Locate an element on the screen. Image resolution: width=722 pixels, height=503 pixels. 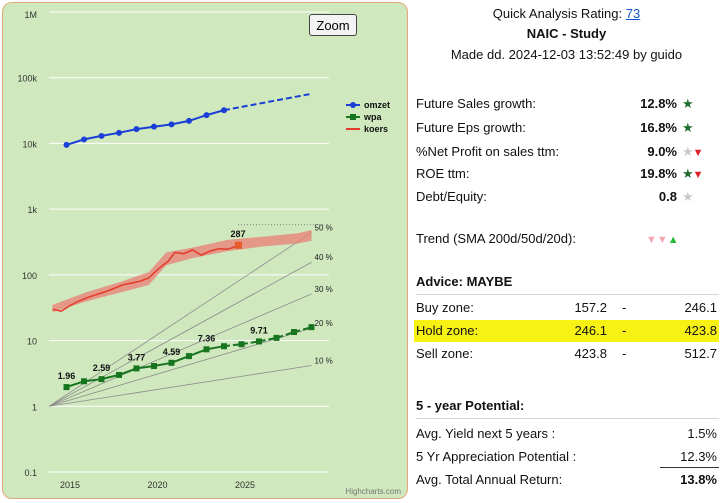
growth-ray-label: 40 % is located at coordinates (324, 257).